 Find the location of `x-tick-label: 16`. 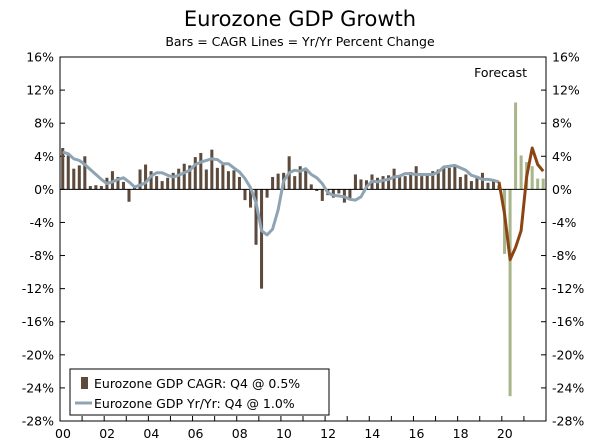

x-tick-label: 16 is located at coordinates (417, 433).